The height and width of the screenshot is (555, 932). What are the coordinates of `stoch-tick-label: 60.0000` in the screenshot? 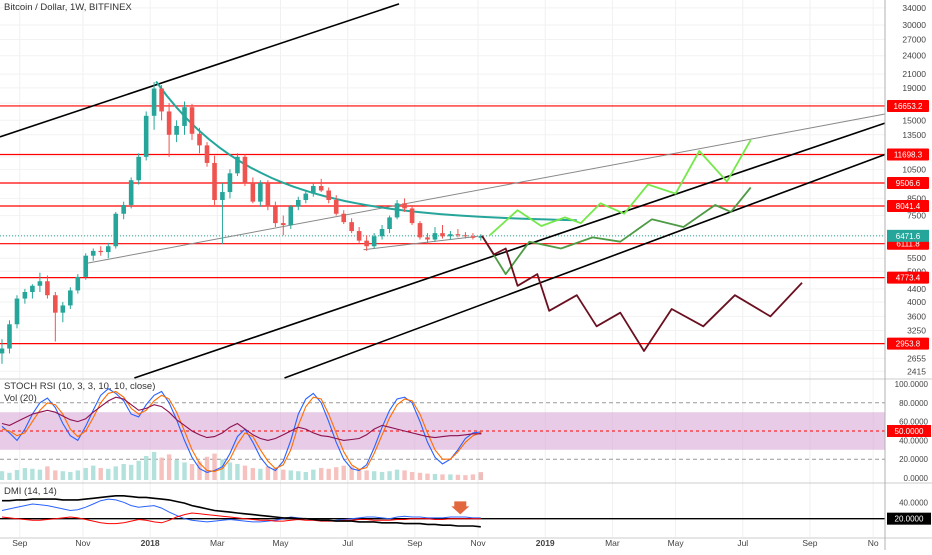 It's located at (913, 422).